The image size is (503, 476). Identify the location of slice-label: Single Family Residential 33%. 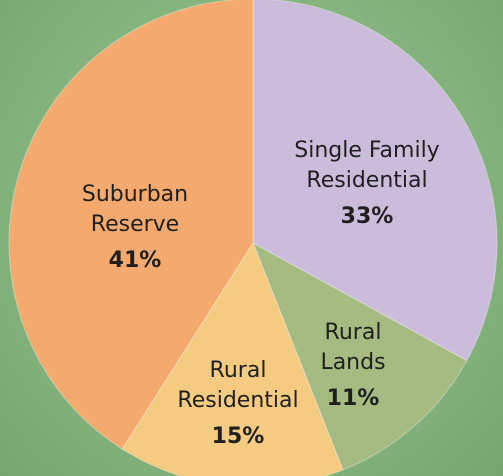
(367, 184).